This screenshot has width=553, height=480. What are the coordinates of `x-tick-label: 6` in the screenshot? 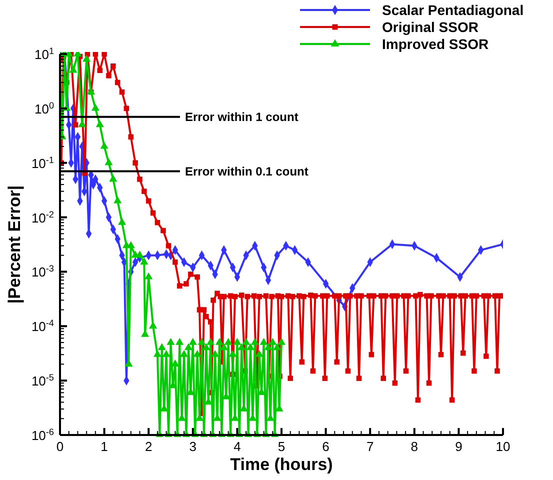 It's located at (326, 446).